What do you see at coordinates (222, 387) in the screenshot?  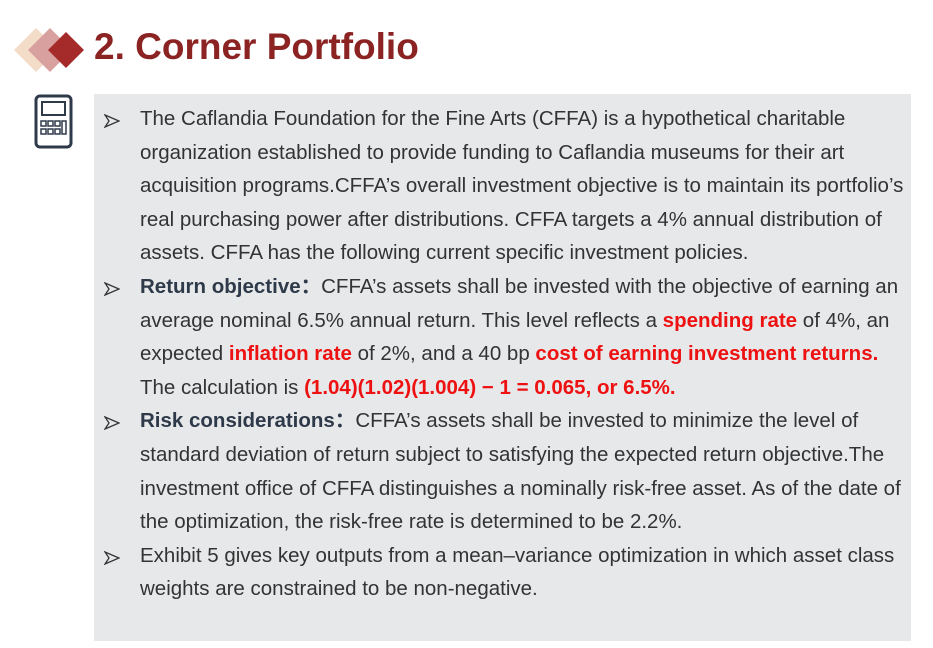 I see `text-run: The calculation is` at bounding box center [222, 387].